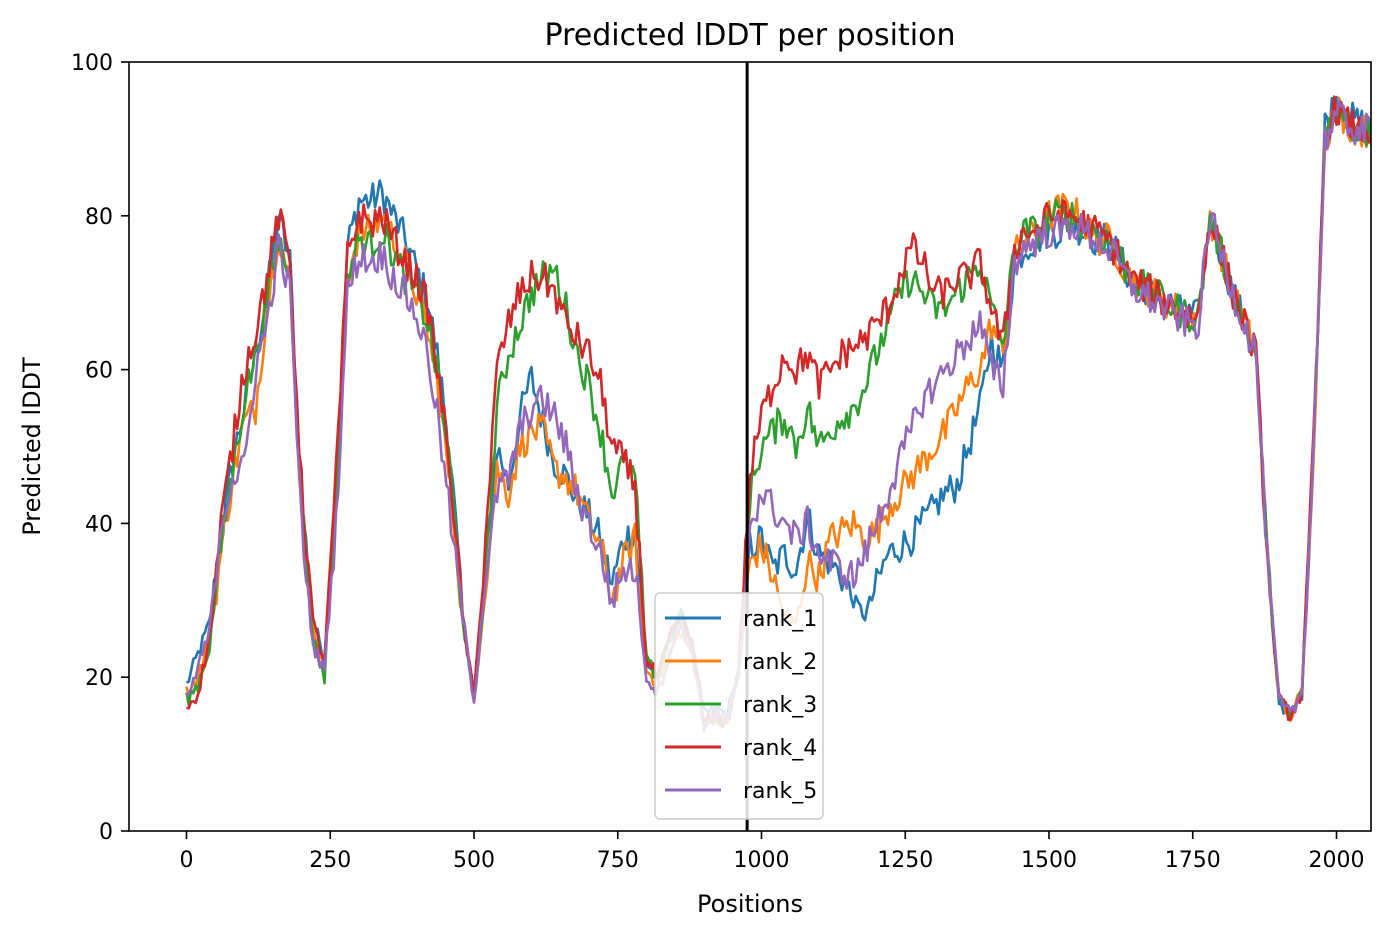  Describe the element at coordinates (780, 619) in the screenshot. I see `legend-label-rank_1: rank_1` at that location.